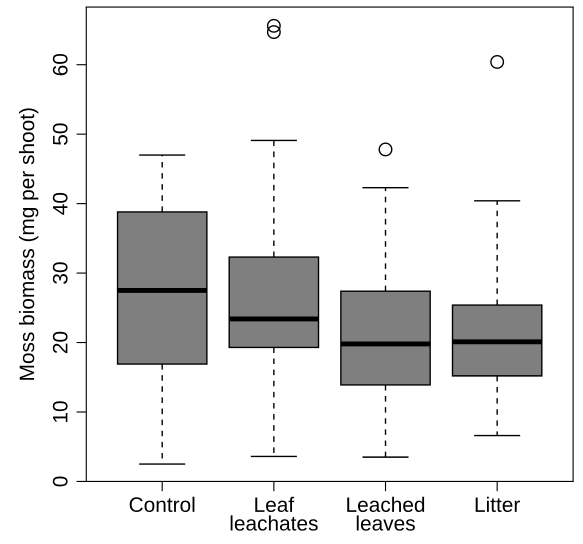 The height and width of the screenshot is (544, 583). What do you see at coordinates (60, 65) in the screenshot?
I see `y-tick-label: 60` at bounding box center [60, 65].